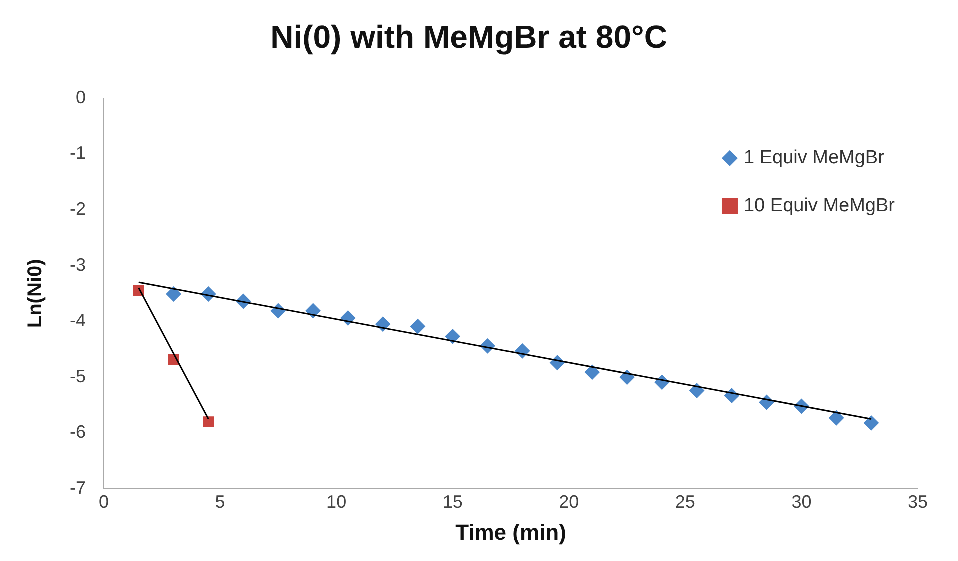  What do you see at coordinates (78, 264) in the screenshot?
I see `y-tick-label: -3` at bounding box center [78, 264].